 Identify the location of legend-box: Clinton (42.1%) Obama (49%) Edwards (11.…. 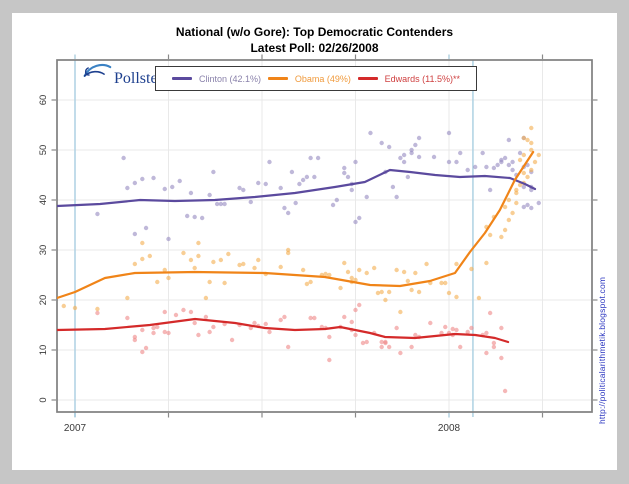
(316, 78).